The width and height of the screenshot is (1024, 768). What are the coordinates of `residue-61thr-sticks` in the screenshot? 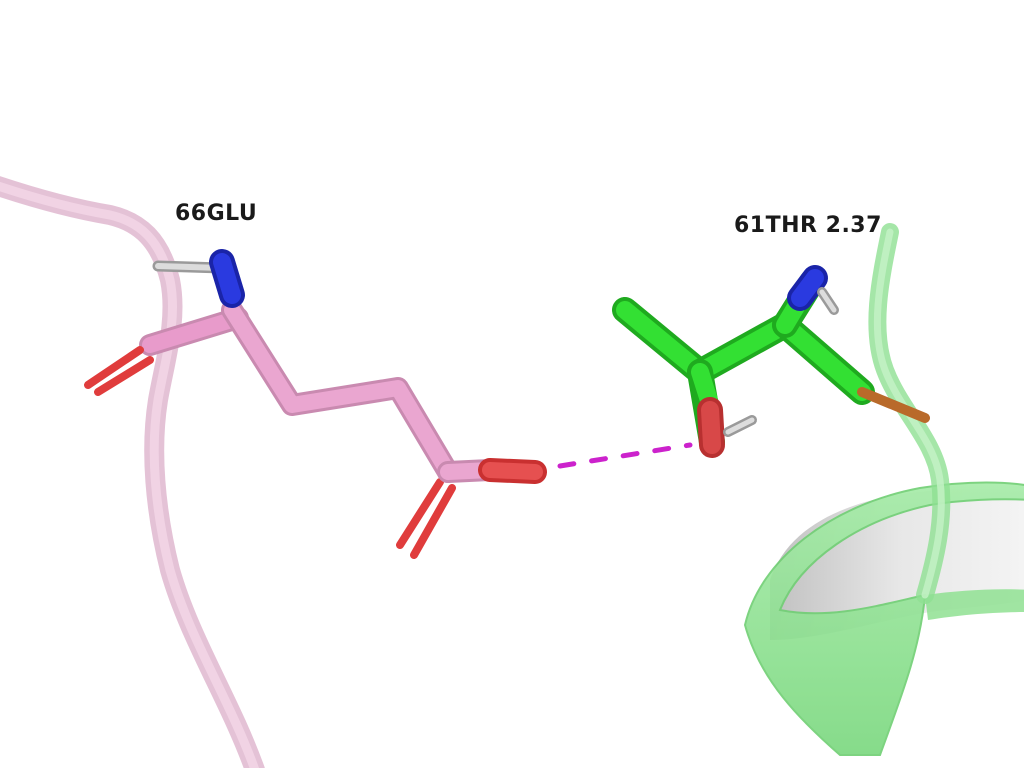 It's located at (771, 361).